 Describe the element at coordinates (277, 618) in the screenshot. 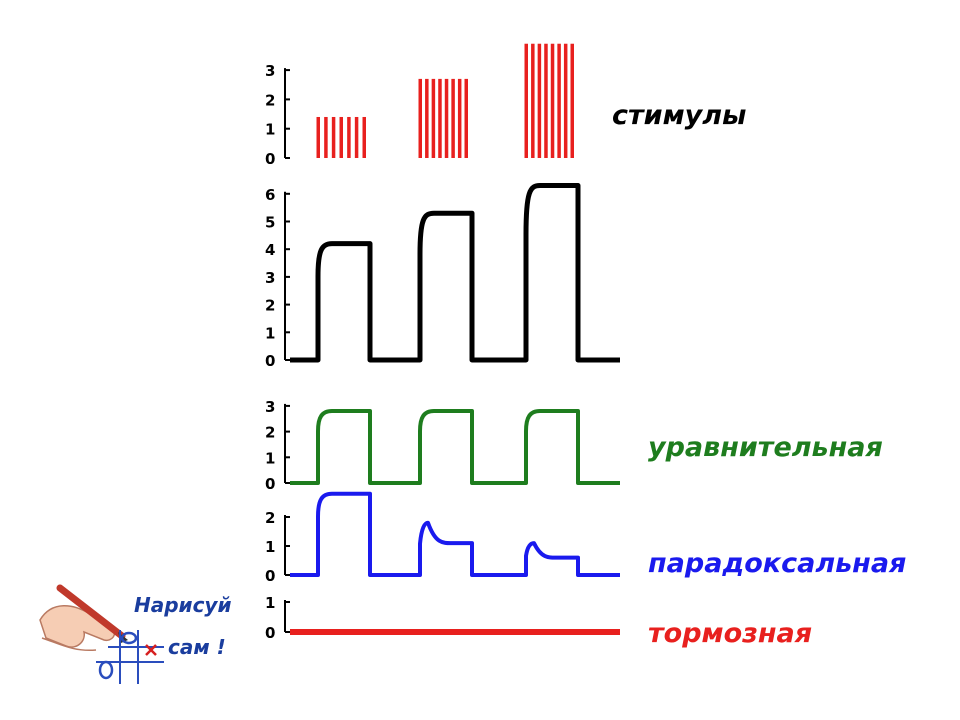

I see `inhibitory-axis-ticks: 01` at that location.